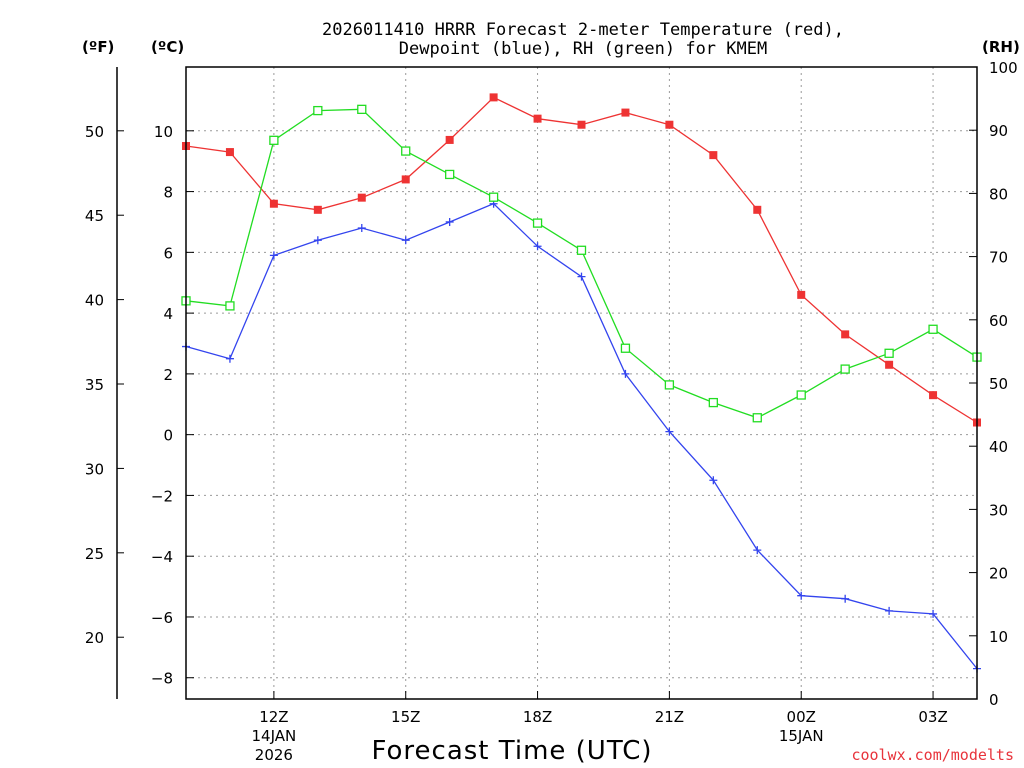 The width and height of the screenshot is (1024, 768). What do you see at coordinates (168, 314) in the screenshot?
I see `tick-label-celsius: 4` at bounding box center [168, 314].